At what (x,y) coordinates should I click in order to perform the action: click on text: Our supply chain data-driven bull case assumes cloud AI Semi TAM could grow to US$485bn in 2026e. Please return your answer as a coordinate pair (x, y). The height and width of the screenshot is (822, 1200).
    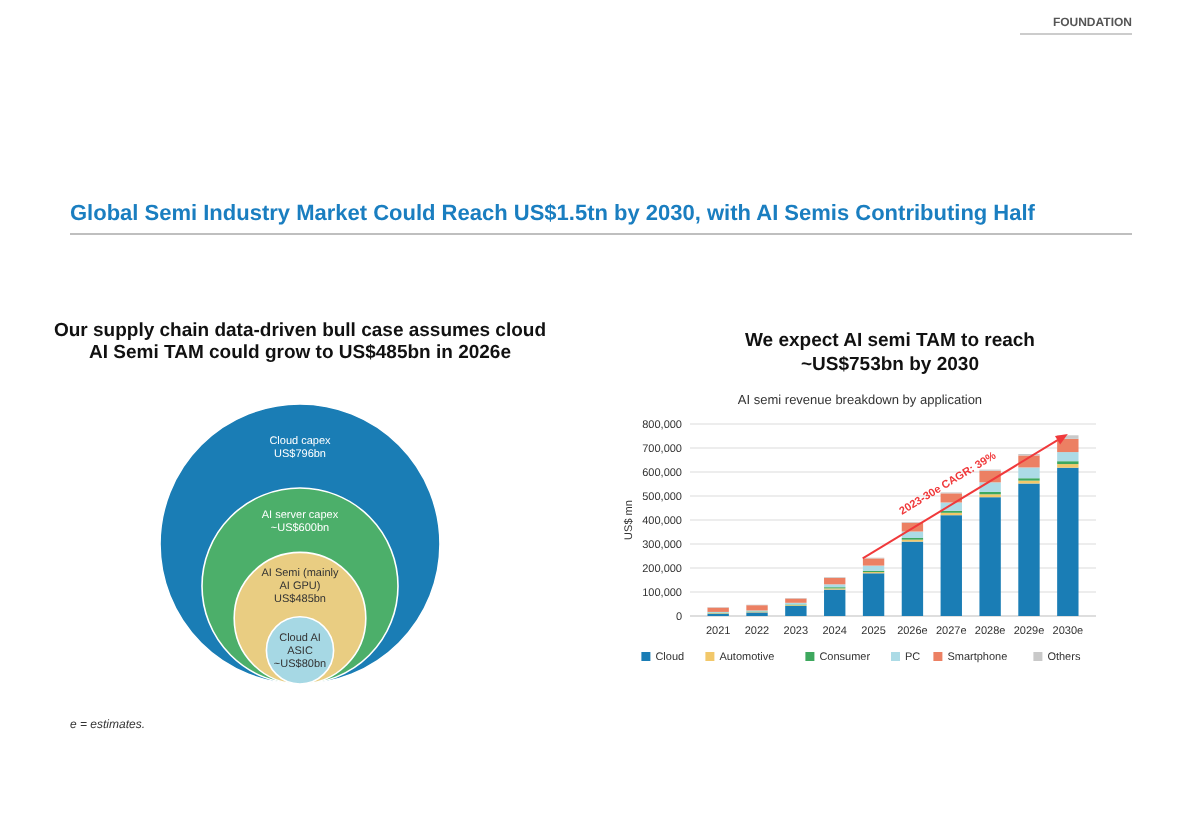
    Looking at the image, I should click on (300, 342).